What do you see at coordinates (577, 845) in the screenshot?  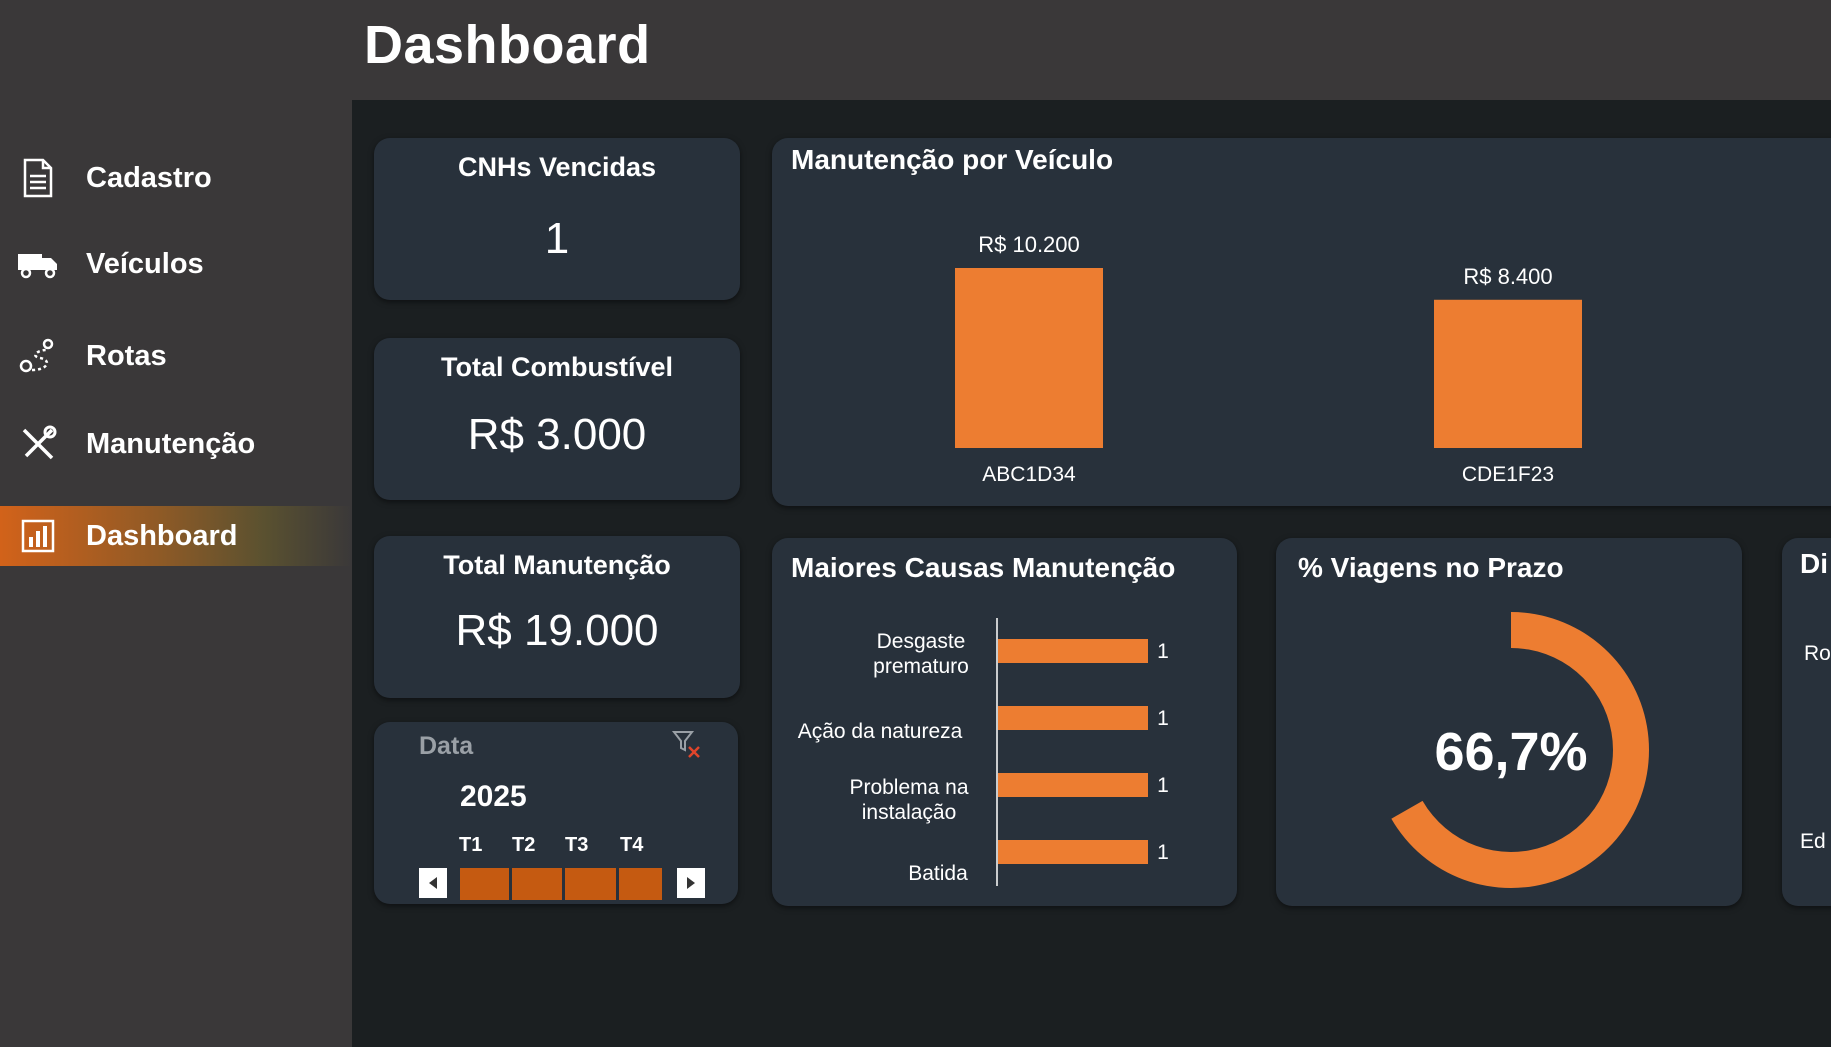 I see `quarter-label: T3` at bounding box center [577, 845].